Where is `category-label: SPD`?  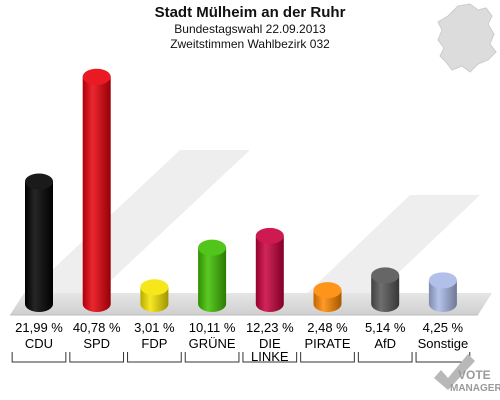 category-label: SPD is located at coordinates (97, 343).